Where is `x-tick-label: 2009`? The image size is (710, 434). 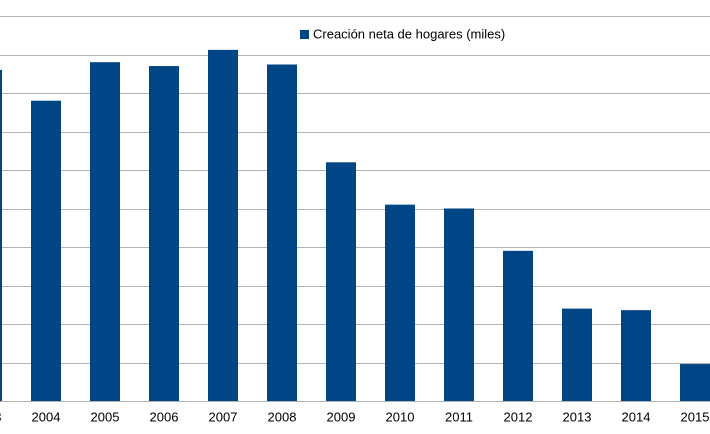
x-tick-label: 2009 is located at coordinates (341, 416).